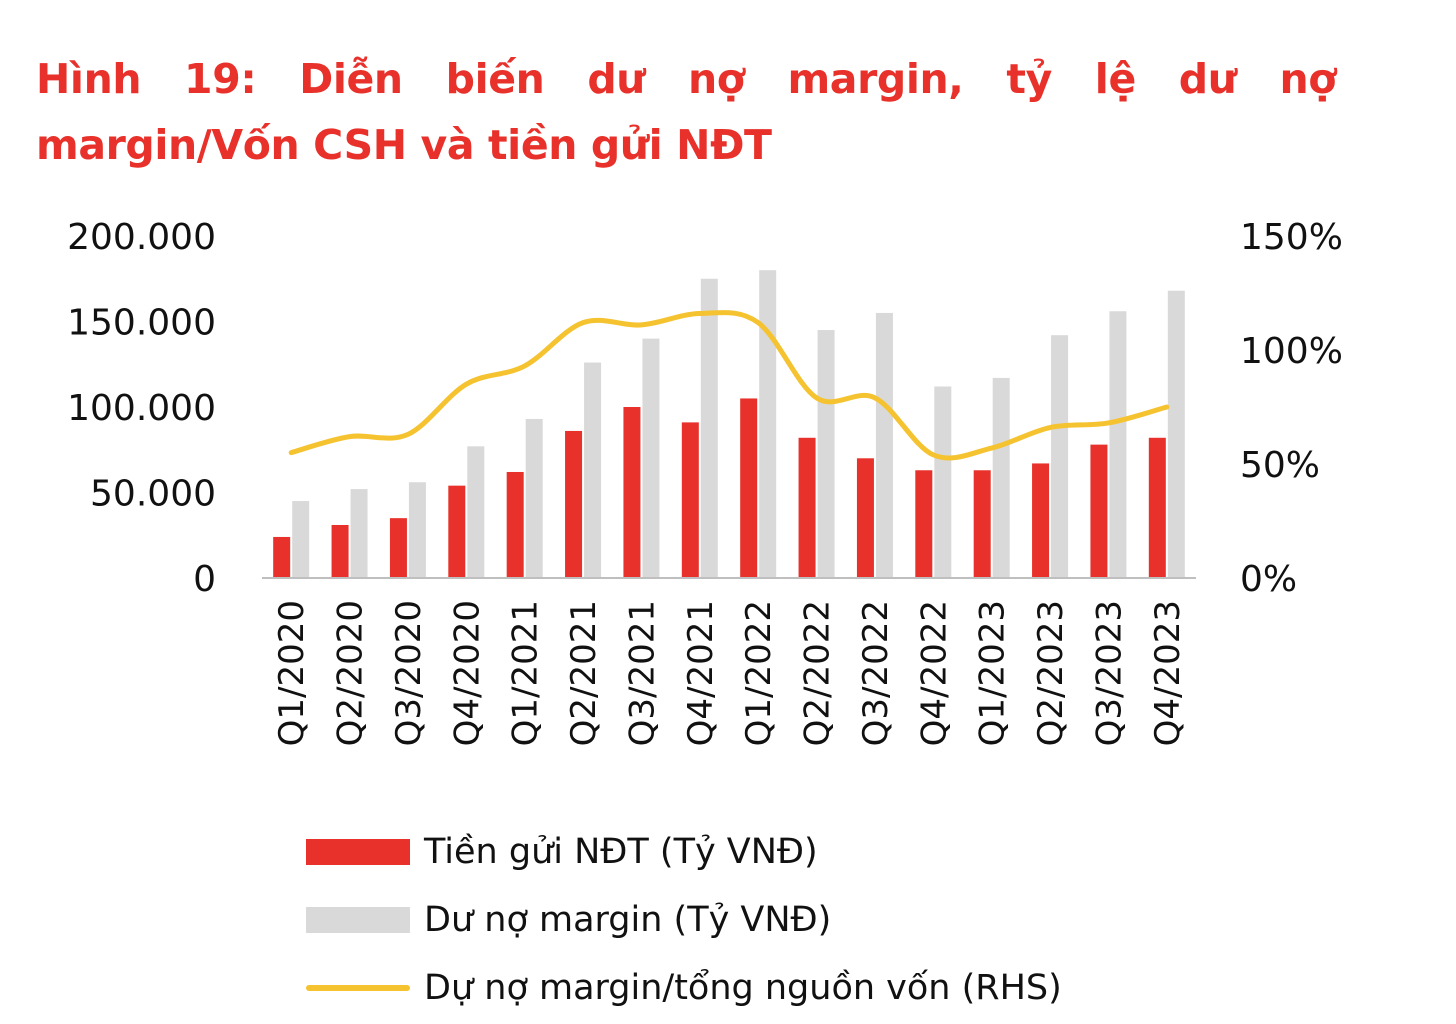 This screenshot has height=1024, width=1456. I want to click on x-category-label: Q3/2021, so click(642, 673).